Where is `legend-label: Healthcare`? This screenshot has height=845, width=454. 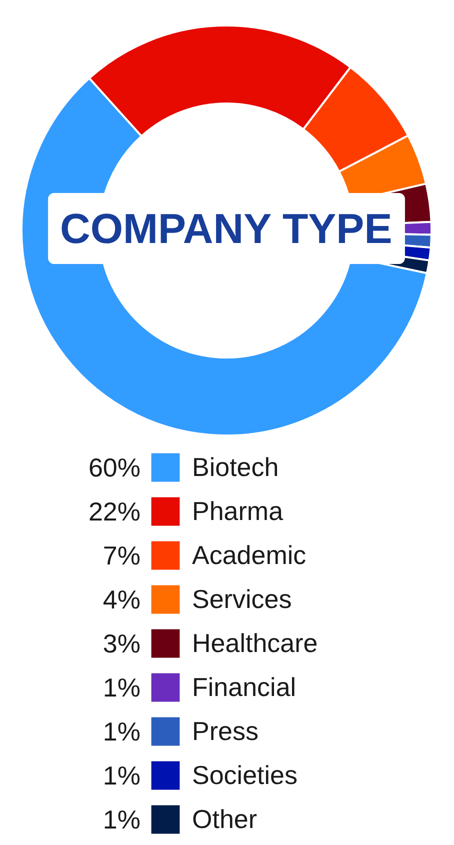 legend-label: Healthcare is located at coordinates (255, 643).